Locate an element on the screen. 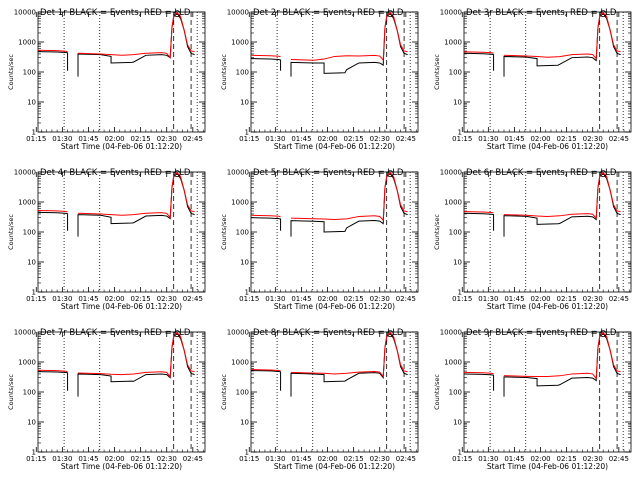  panel-title: Det 3r BLACK = Events, RED = LLD is located at coordinates (541, 13).